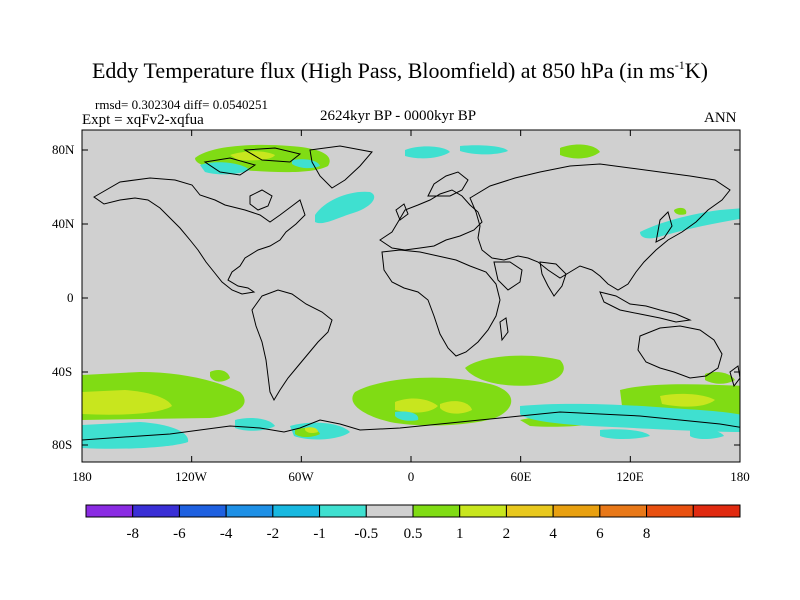 The width and height of the screenshot is (800, 600). What do you see at coordinates (62, 444) in the screenshot?
I see `lat-label-80s: 80S` at bounding box center [62, 444].